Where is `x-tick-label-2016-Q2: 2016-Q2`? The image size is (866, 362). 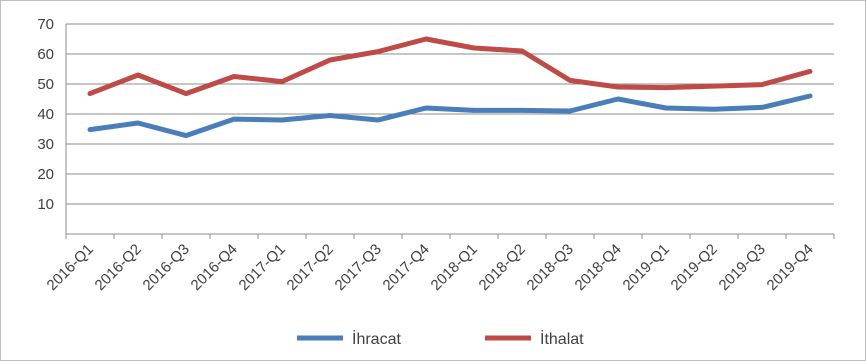
x-tick-label-2016-Q2: 2016-Q2 is located at coordinates (118, 267).